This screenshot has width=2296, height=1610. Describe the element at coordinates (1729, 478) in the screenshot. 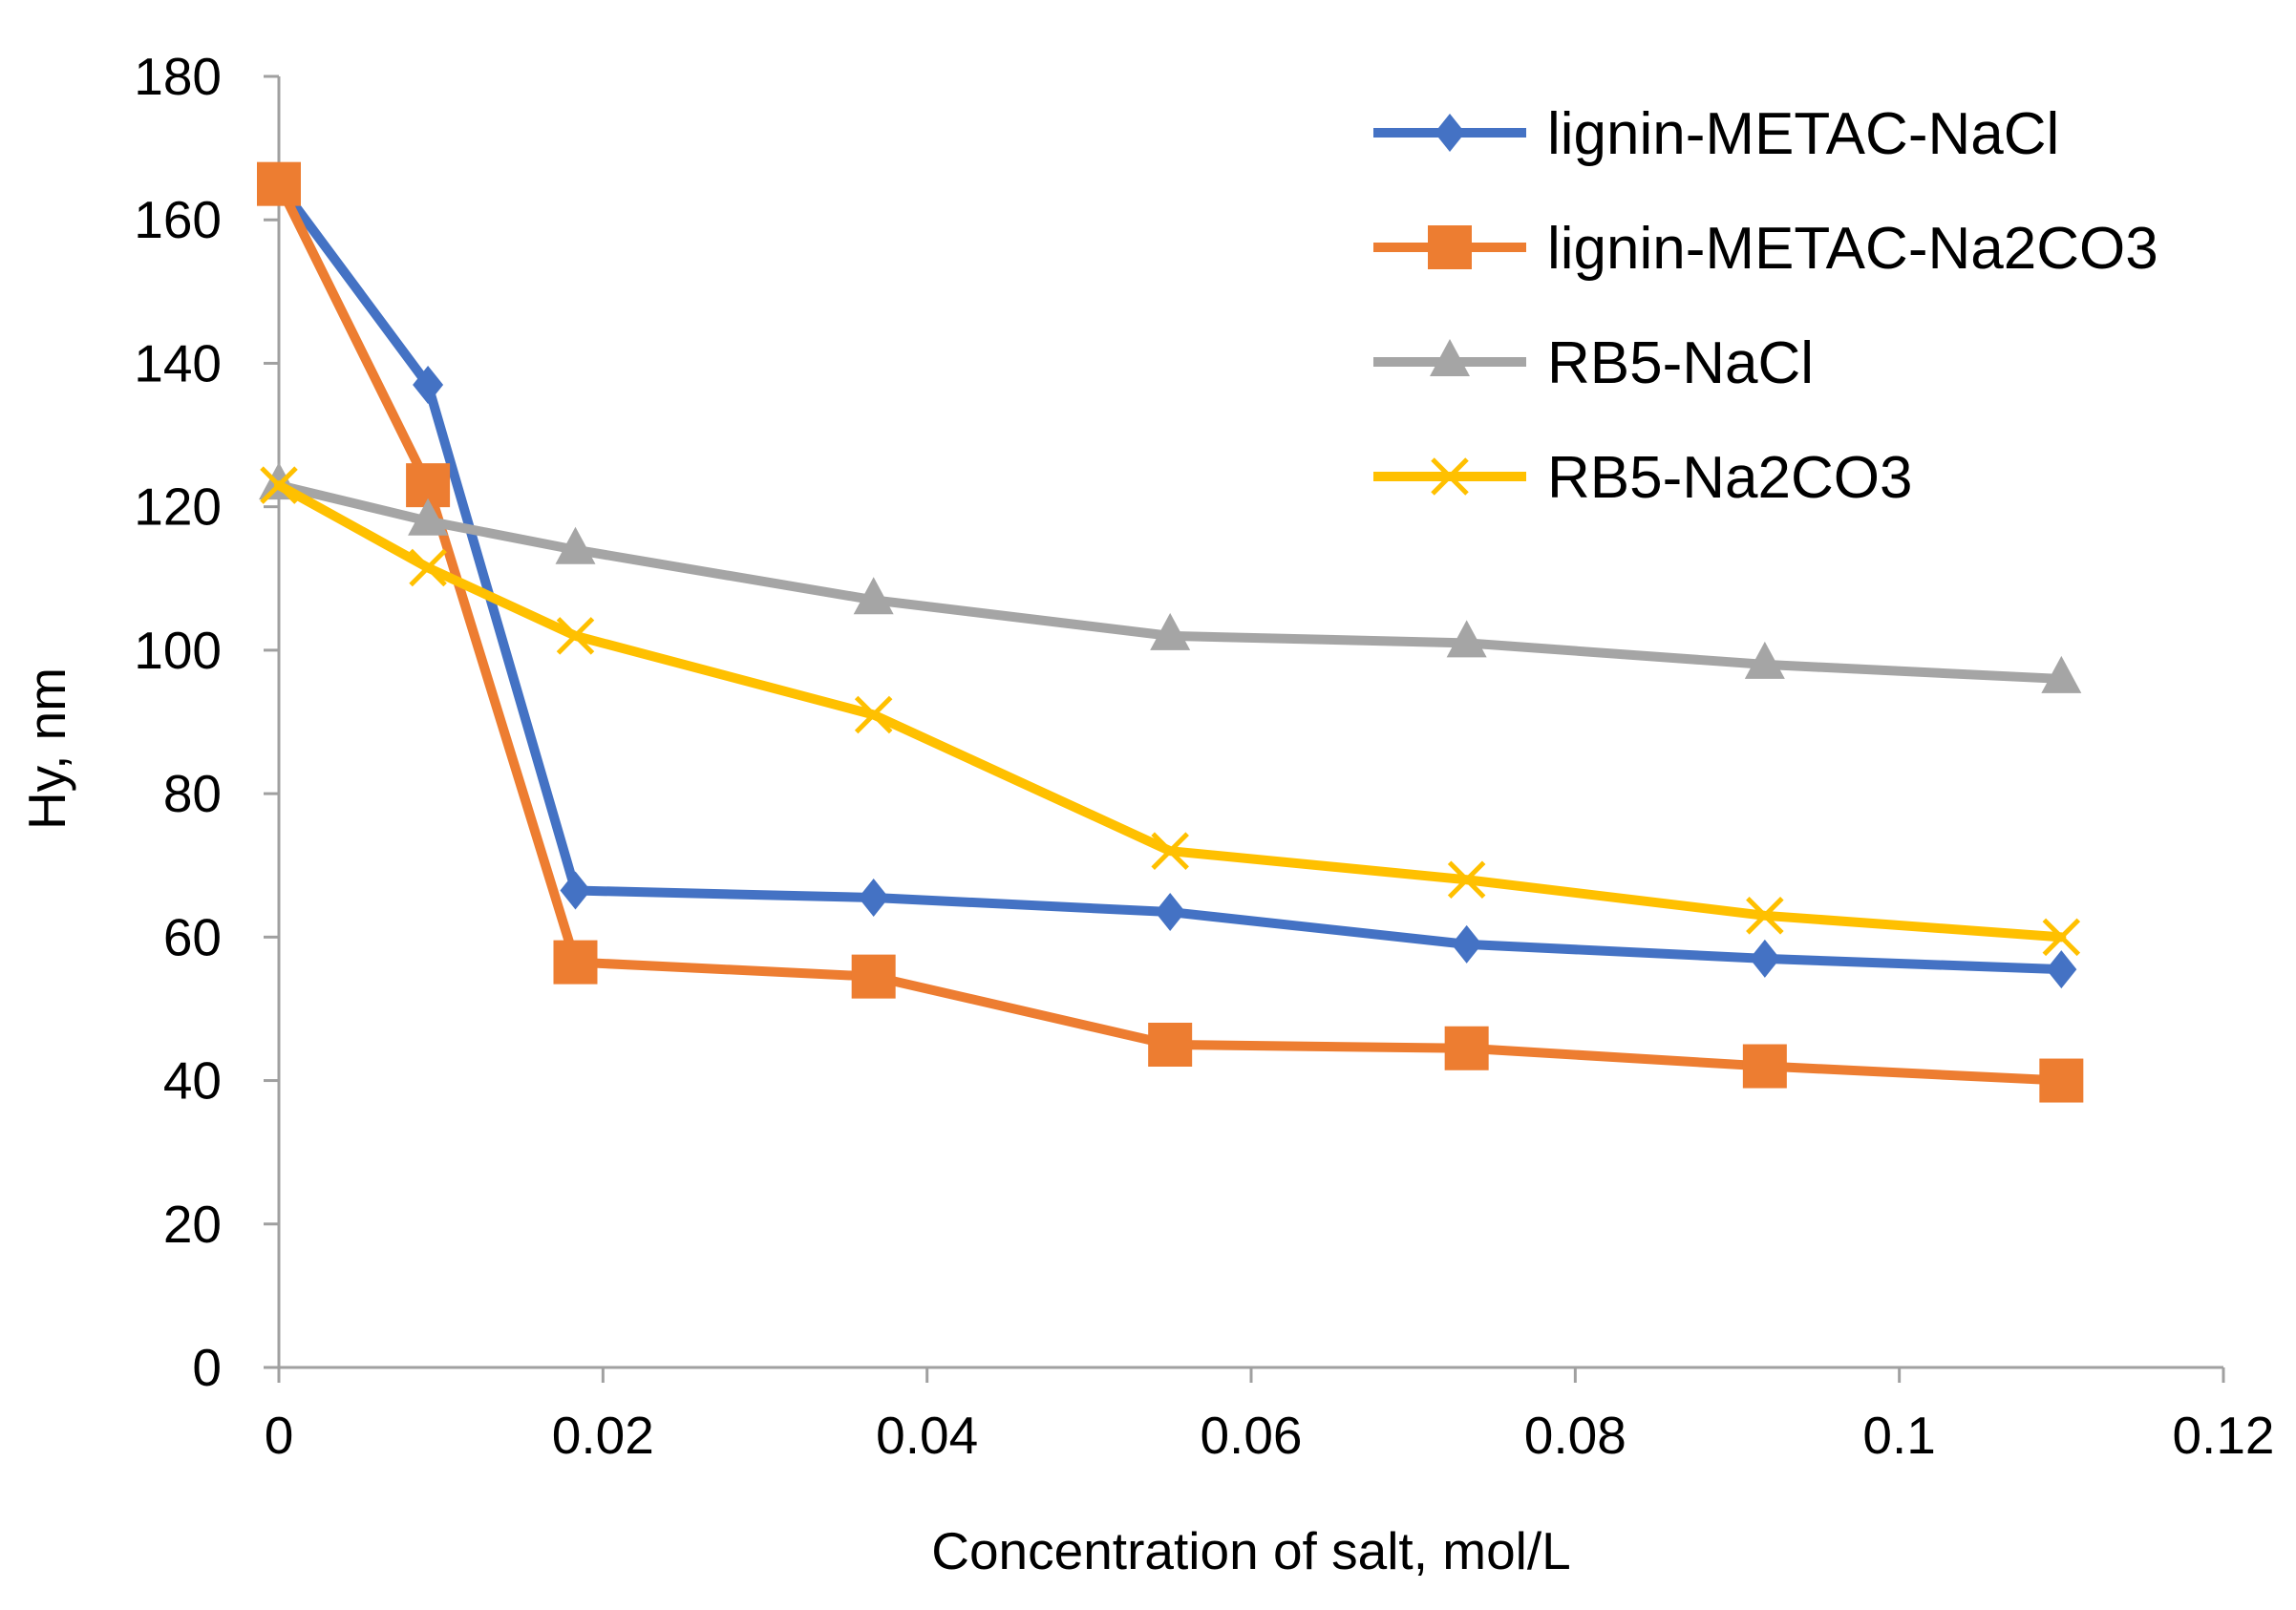

I see `legend-label: RB5-Na2CO3` at that location.